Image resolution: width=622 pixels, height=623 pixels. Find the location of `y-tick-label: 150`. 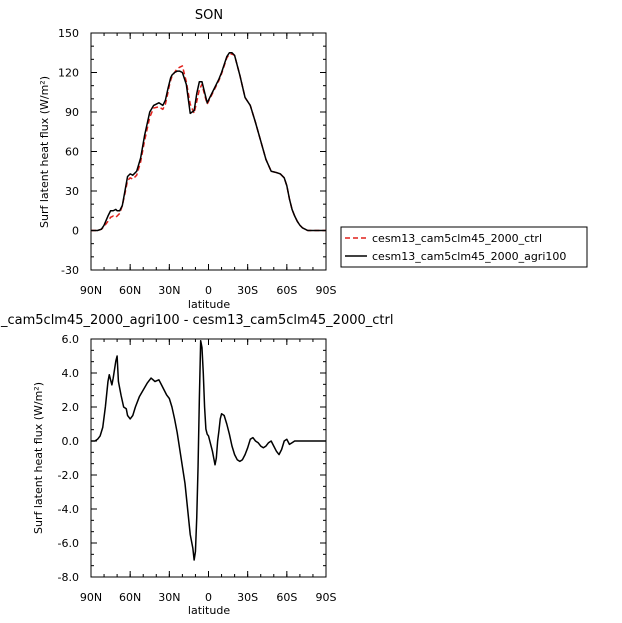

y-tick-label: 150 is located at coordinates (68, 33).